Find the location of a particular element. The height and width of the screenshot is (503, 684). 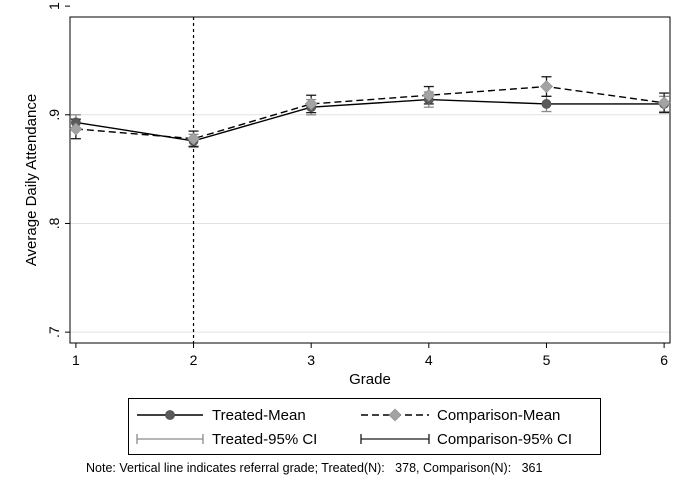

x-tick-label: 2 is located at coordinates (194, 360).